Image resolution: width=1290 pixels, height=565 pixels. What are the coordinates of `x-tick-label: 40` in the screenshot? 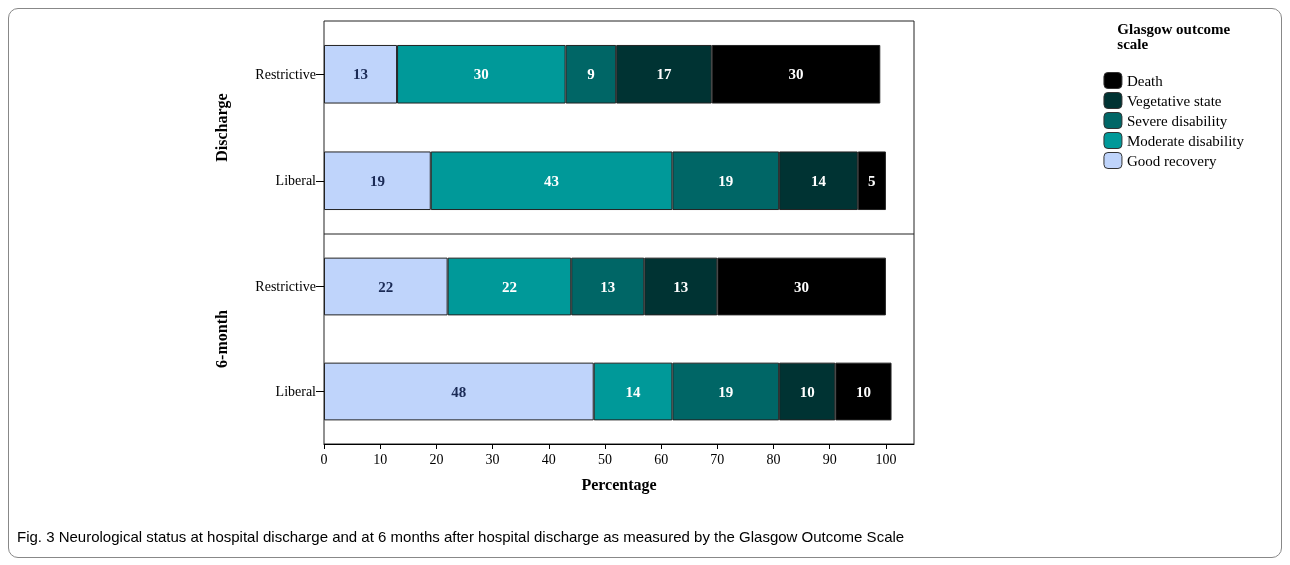 It's located at (548, 459).